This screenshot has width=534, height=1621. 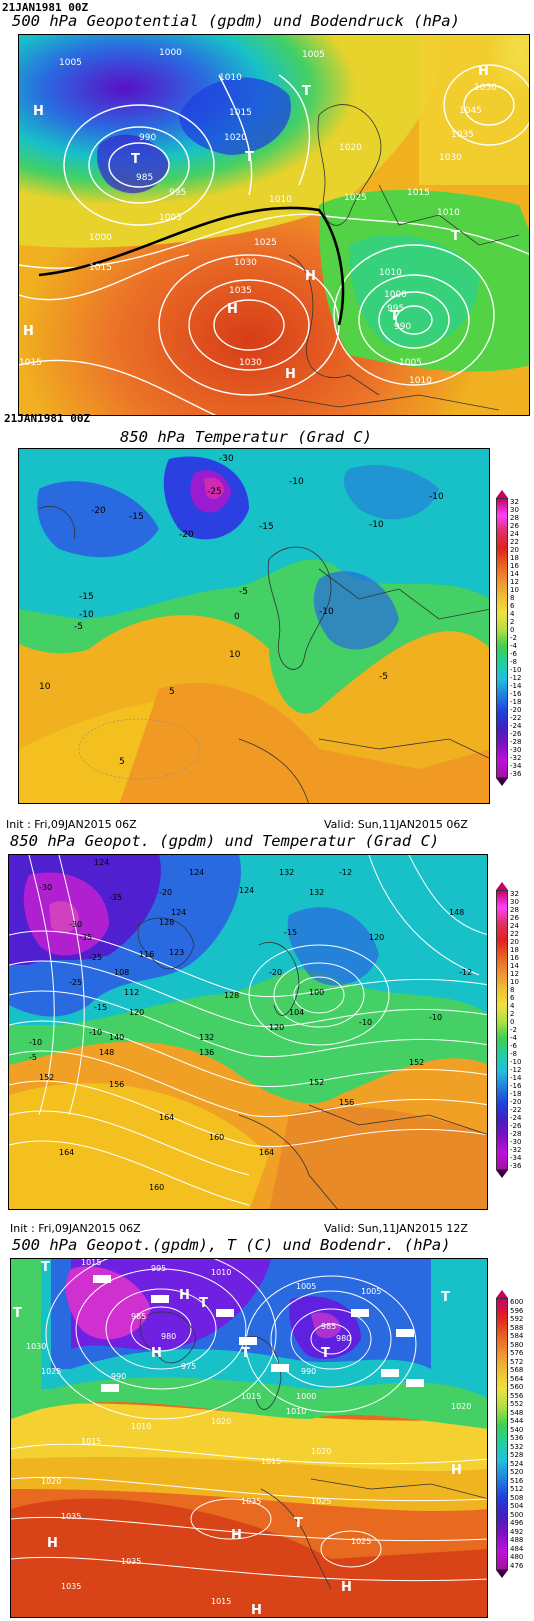 I want to click on svg-text: -12, so click(x=345, y=872).